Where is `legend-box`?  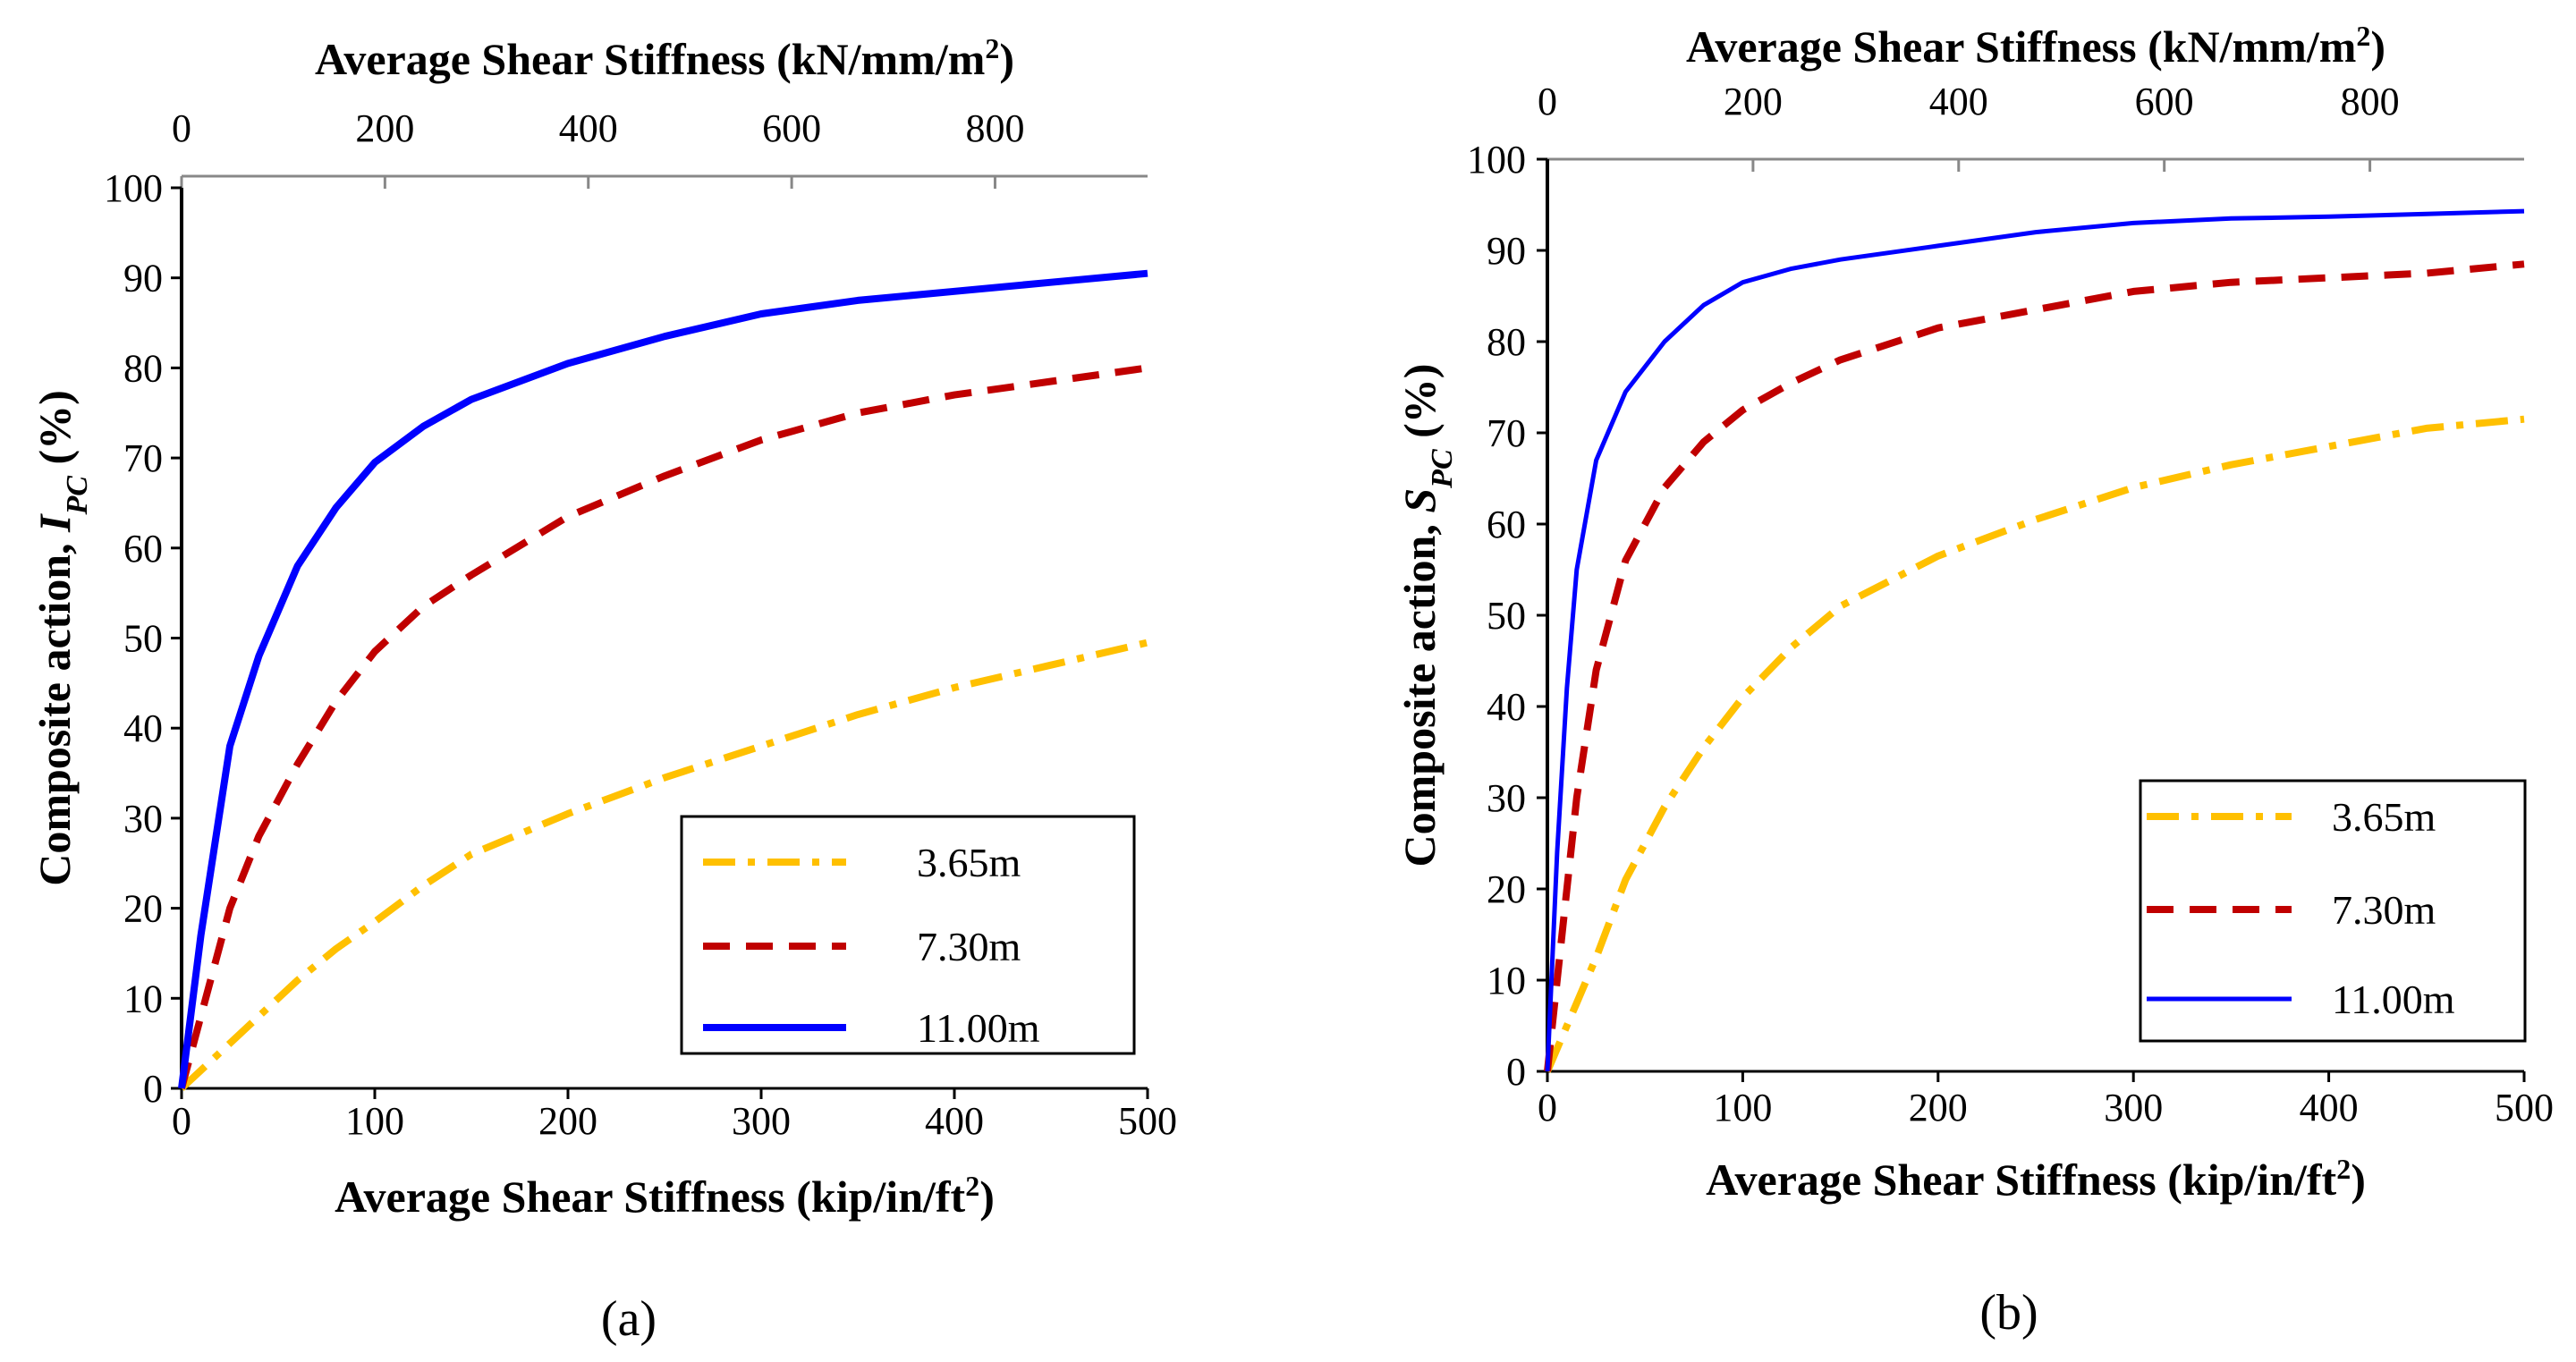
legend-box is located at coordinates (908, 935).